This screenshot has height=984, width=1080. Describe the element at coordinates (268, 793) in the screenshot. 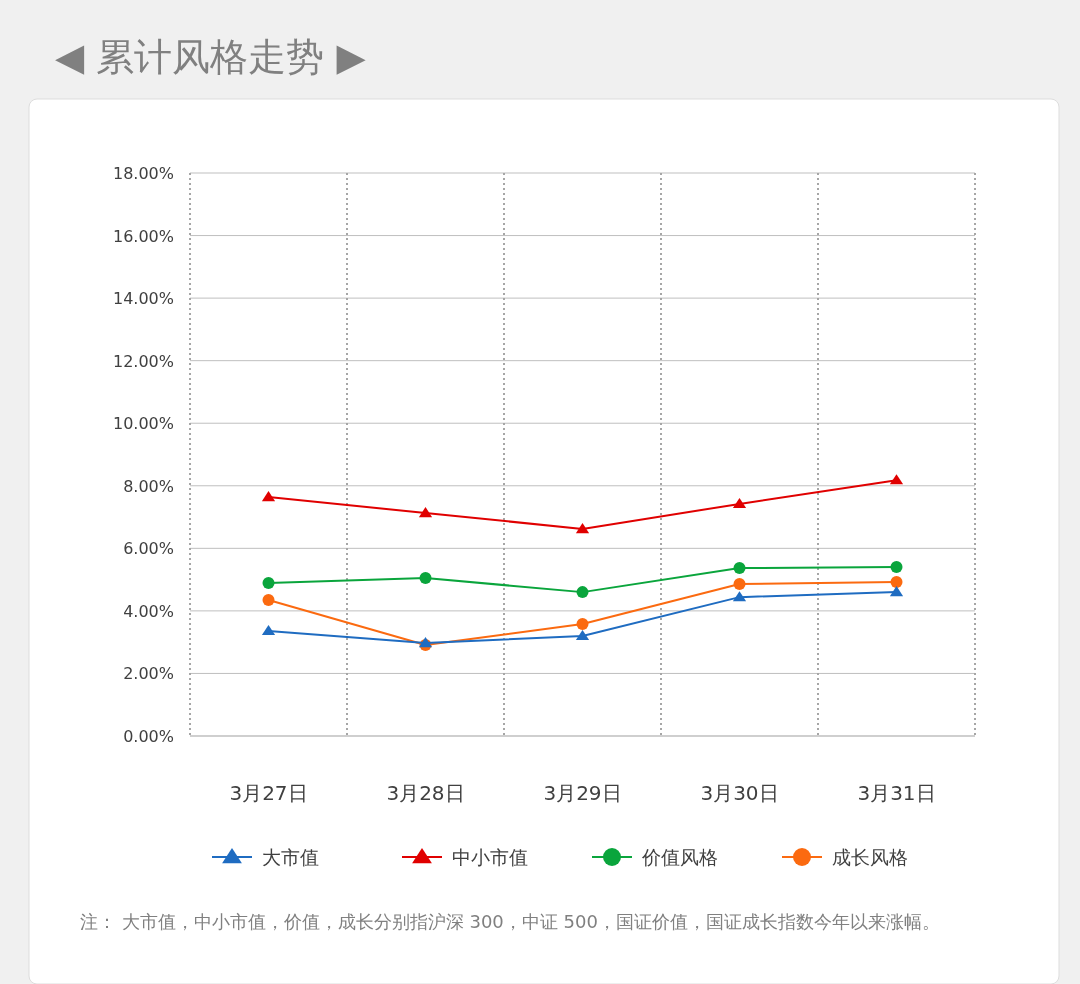

I see `x-tick-label: 3月27日` at that location.